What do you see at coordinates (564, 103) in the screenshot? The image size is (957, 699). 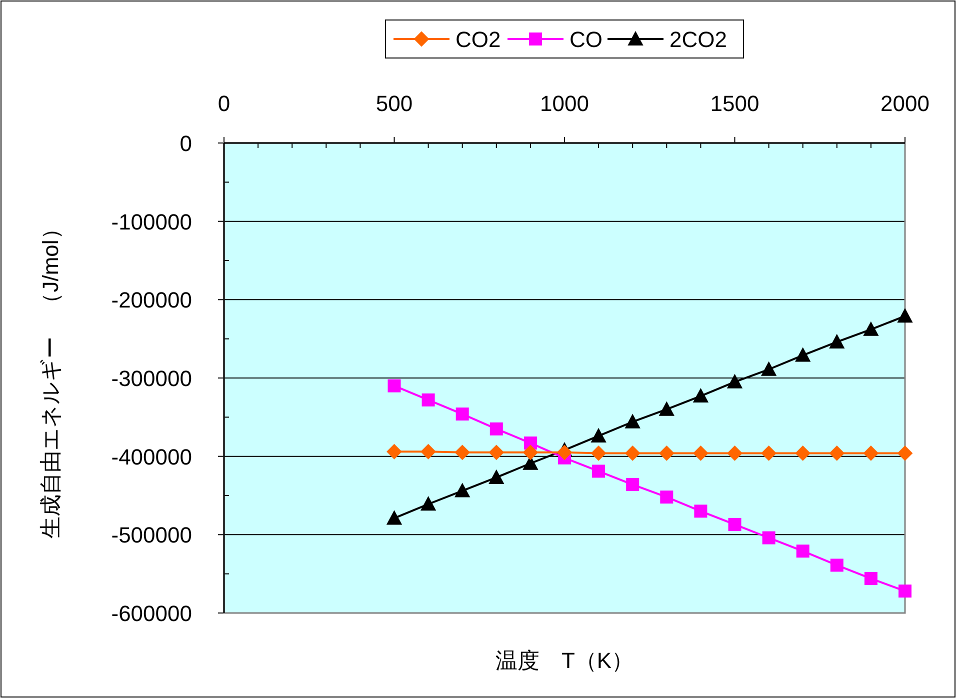 I see `x-tick-label: 1000` at bounding box center [564, 103].